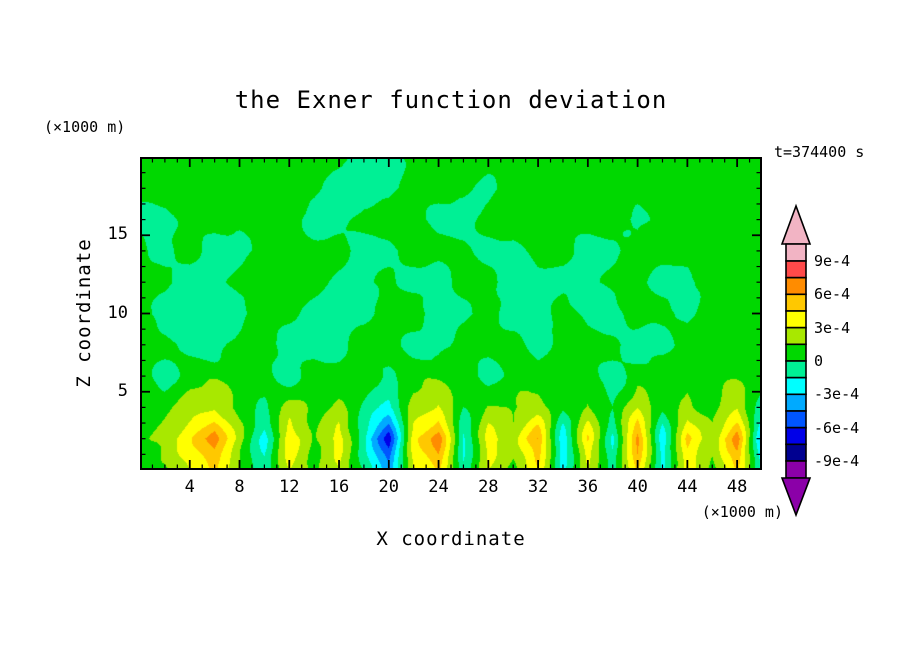 This screenshot has height=654, width=904. I want to click on colorbar-arrow-bottom, so click(796, 497).